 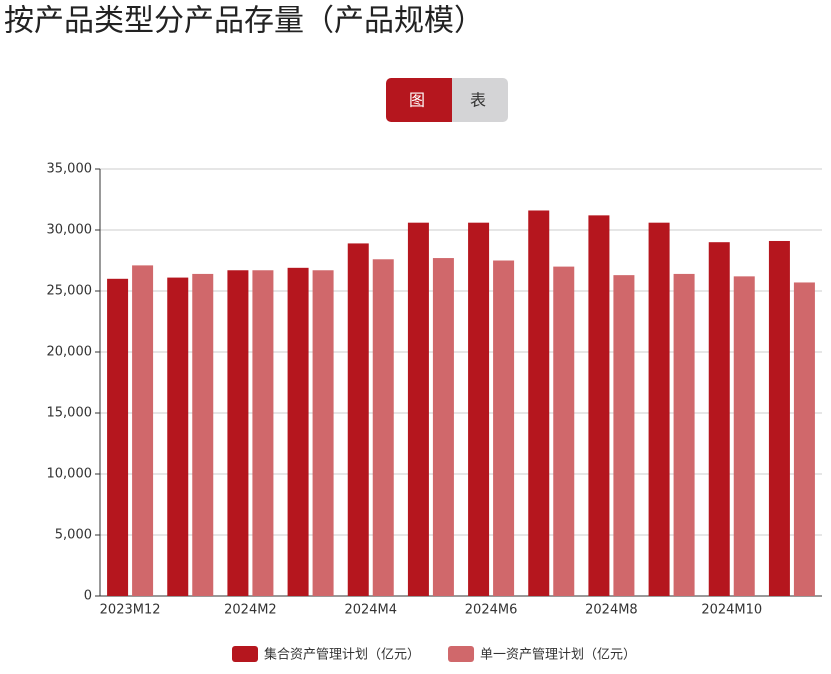 What do you see at coordinates (70, 413) in the screenshot?
I see `y-tick-label: 15,000` at bounding box center [70, 413].